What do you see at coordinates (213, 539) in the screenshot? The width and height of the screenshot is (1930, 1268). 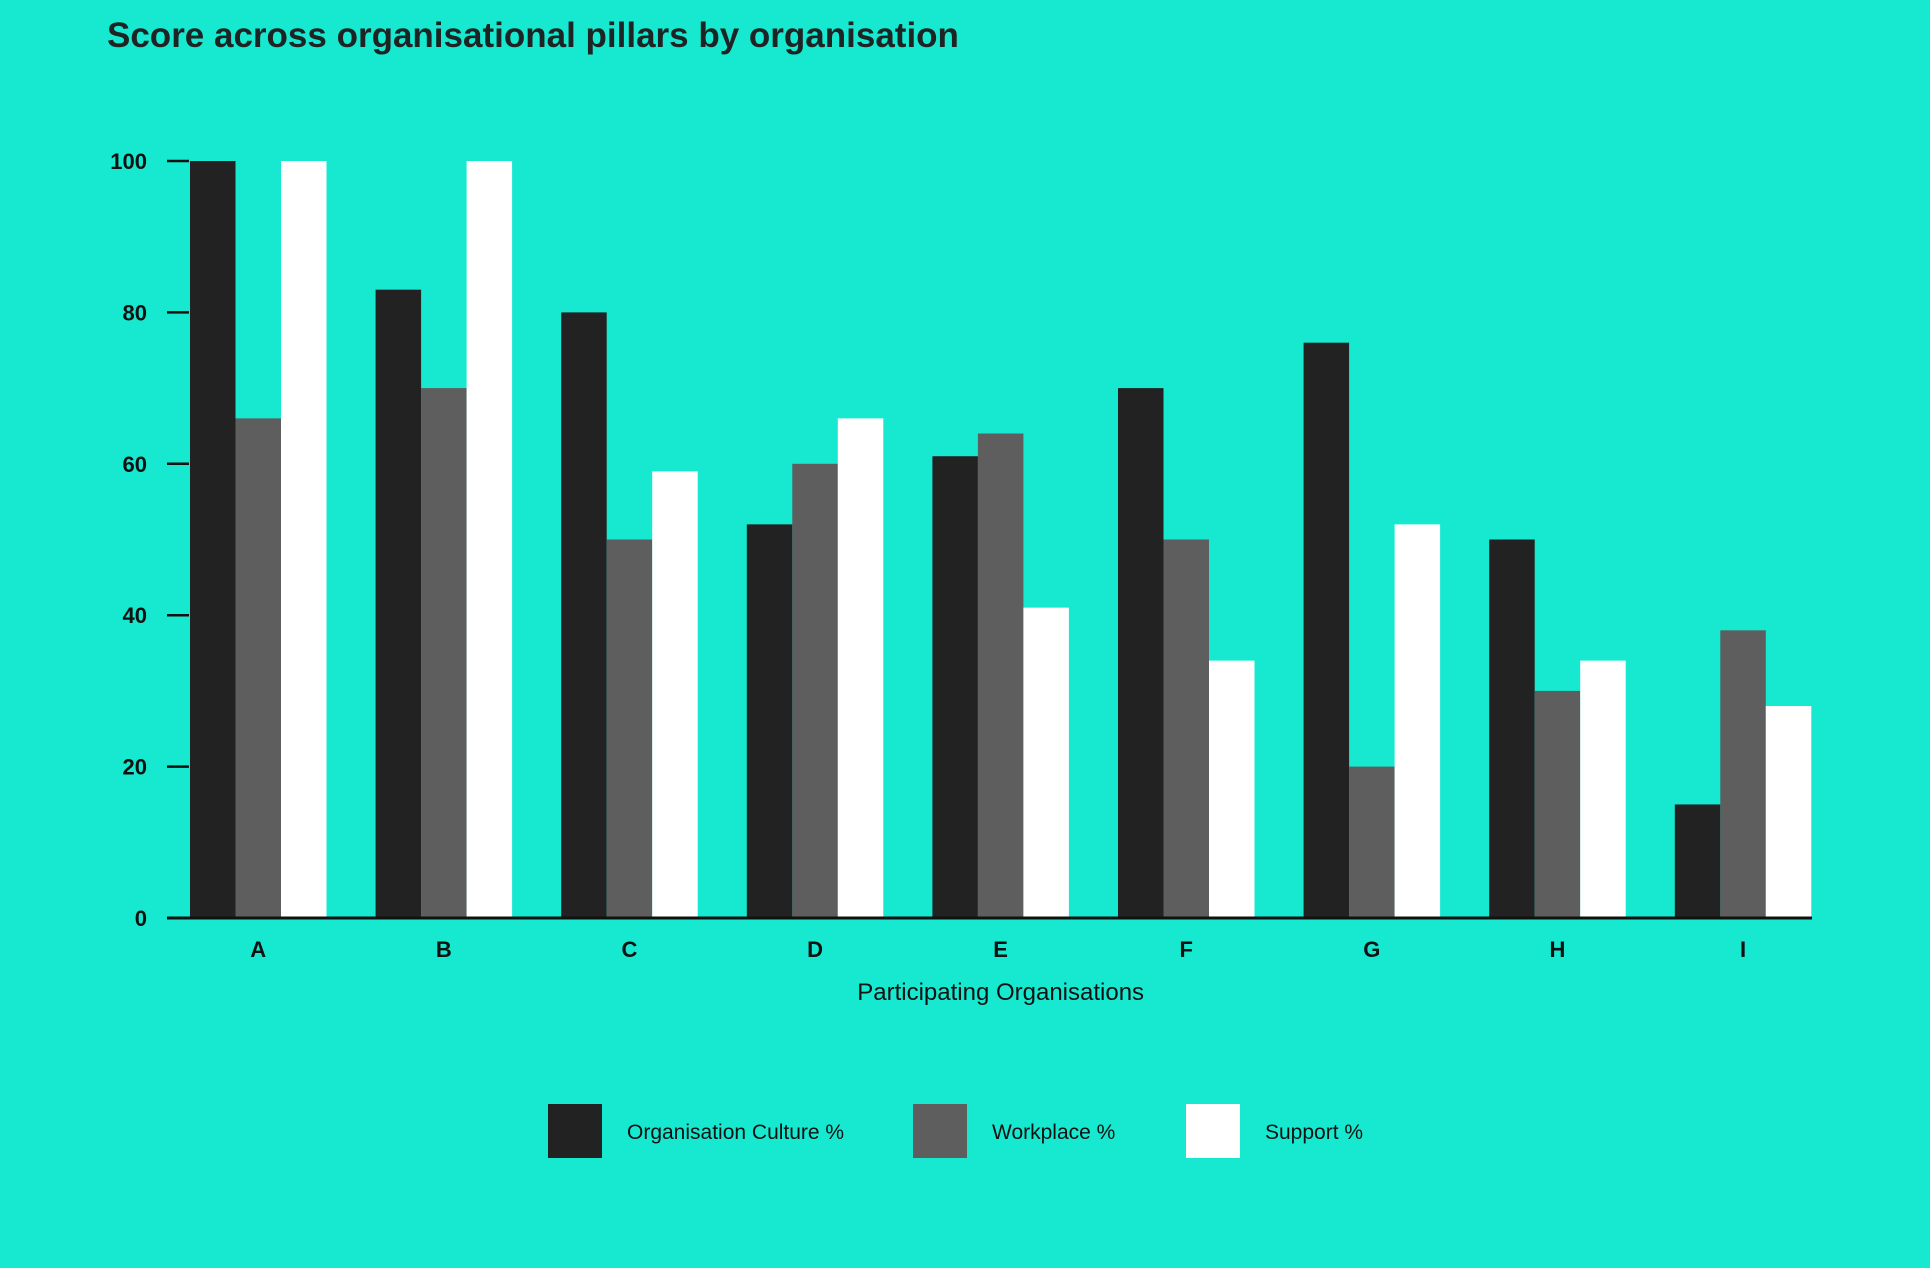 I see `bar-A-organisation-culture` at bounding box center [213, 539].